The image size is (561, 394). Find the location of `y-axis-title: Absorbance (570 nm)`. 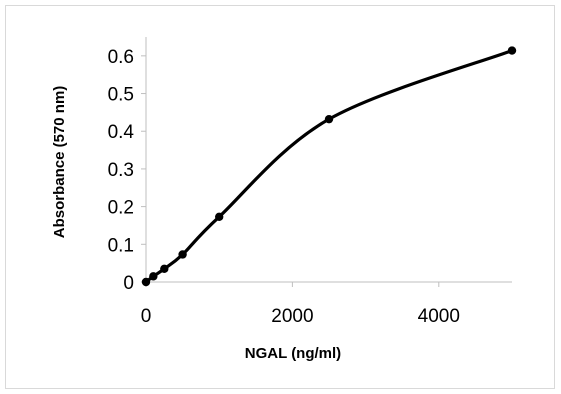

y-axis-title: Absorbance (570 nm) is located at coordinates (59, 162).